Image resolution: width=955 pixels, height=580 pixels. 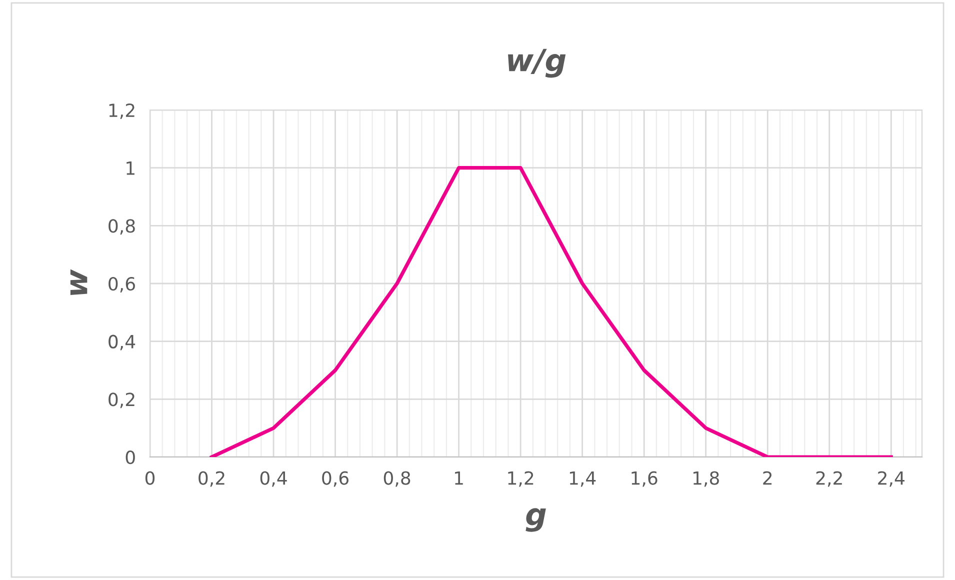 What do you see at coordinates (829, 479) in the screenshot?
I see `x-tick-label: 2,2` at bounding box center [829, 479].